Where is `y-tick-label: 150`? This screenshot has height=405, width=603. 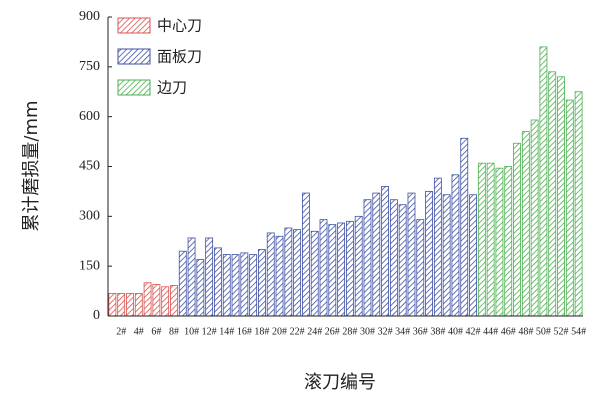 y-tick-label: 150 is located at coordinates (89, 265).